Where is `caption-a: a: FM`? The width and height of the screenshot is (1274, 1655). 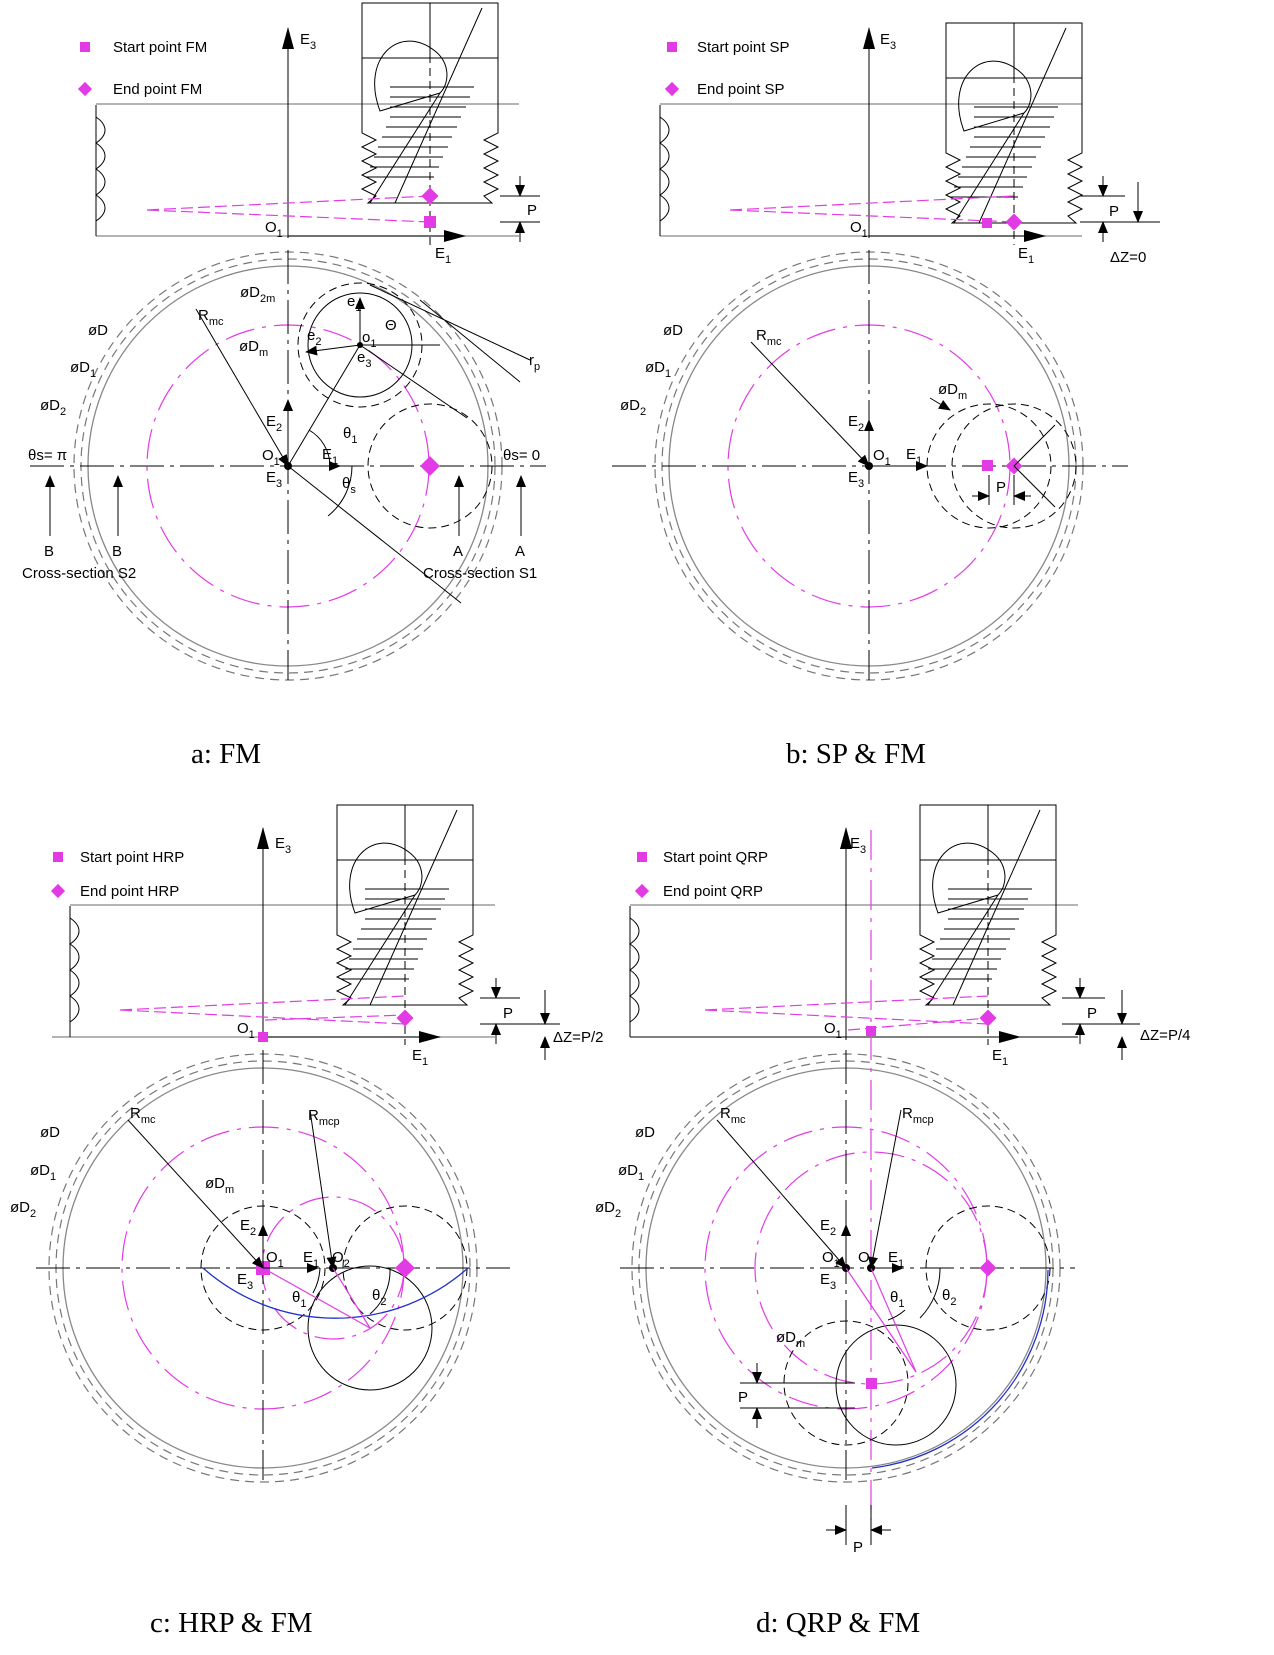
caption-a: a: FM is located at coordinates (226, 754).